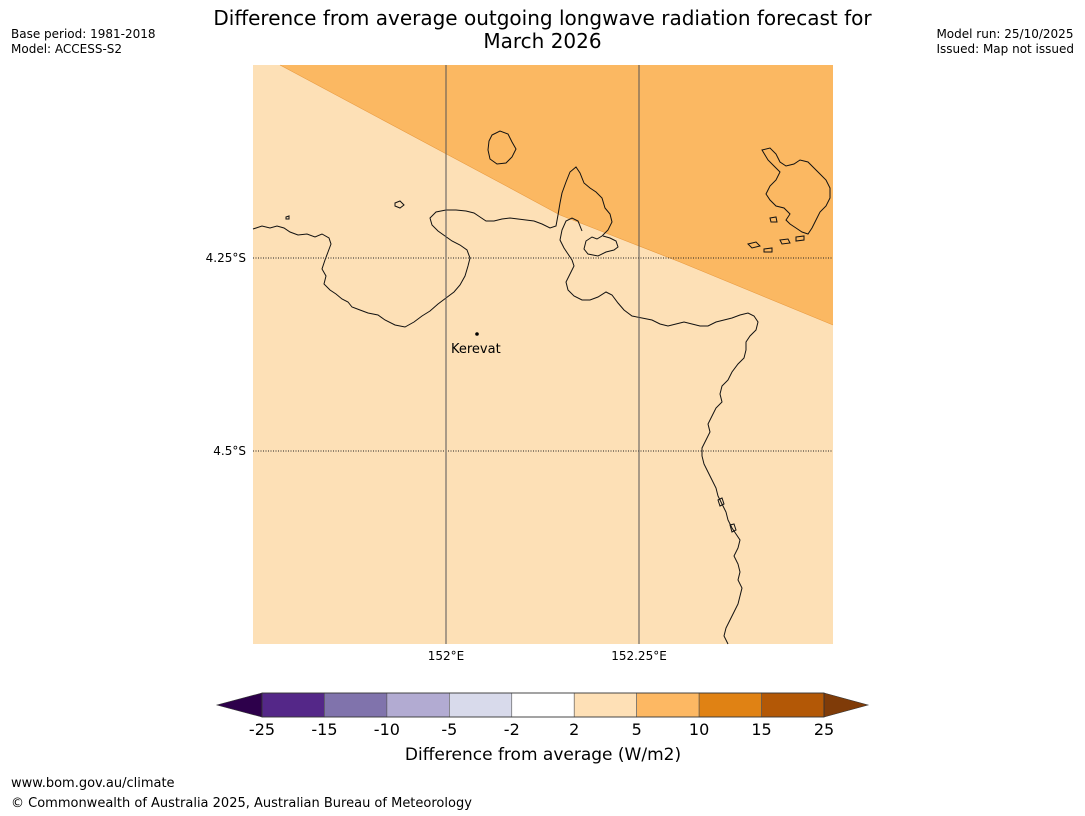 This screenshot has width=1085, height=816. I want to click on colorbar-outline, so click(543, 705).